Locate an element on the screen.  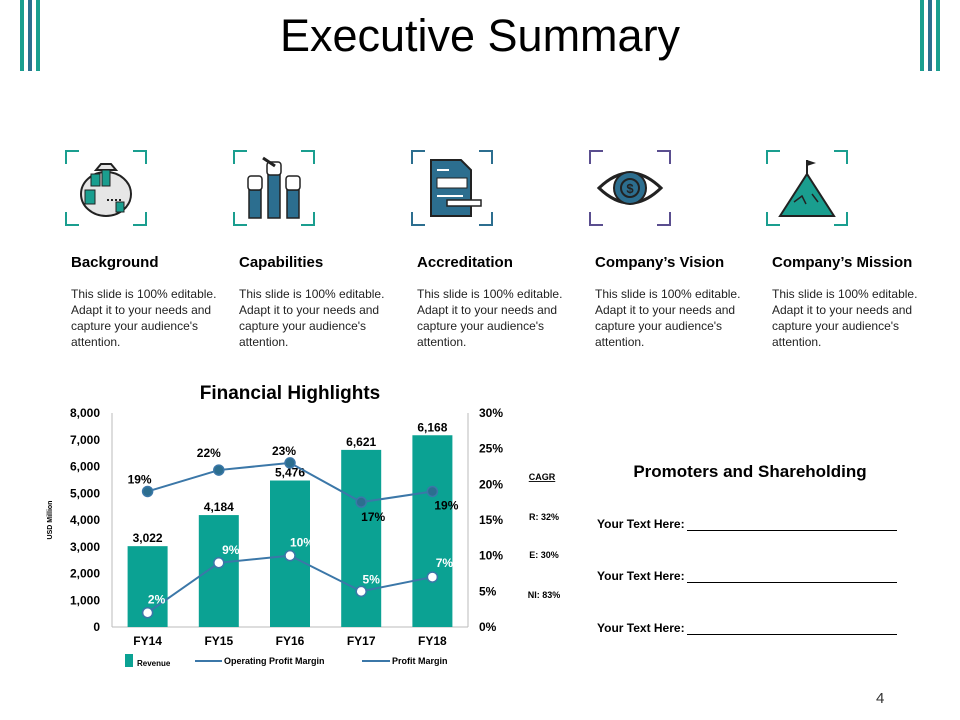
profit-margin-label: 5% is located at coordinates (372, 579).